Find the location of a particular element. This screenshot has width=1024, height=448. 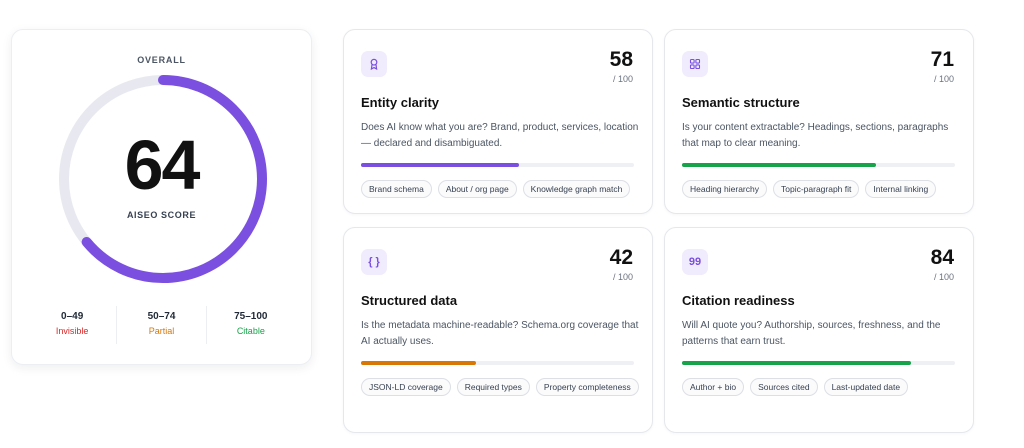

tag: About / org page is located at coordinates (477, 189).